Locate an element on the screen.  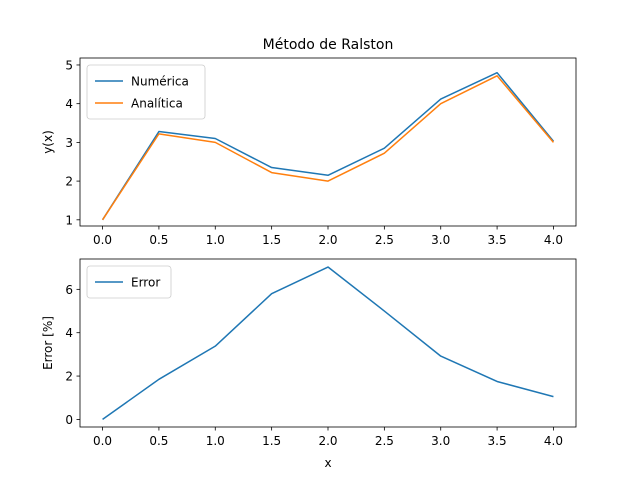
y-tick-label: 0 is located at coordinates (69, 420).